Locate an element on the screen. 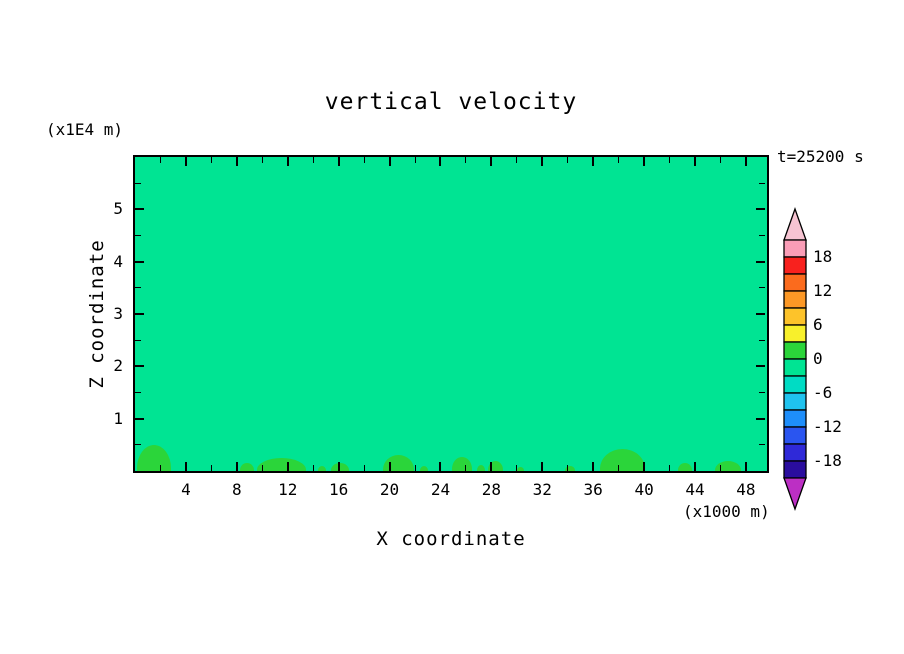 The height and width of the screenshot is (654, 904). time-label: t=25200 s is located at coordinates (820, 156).